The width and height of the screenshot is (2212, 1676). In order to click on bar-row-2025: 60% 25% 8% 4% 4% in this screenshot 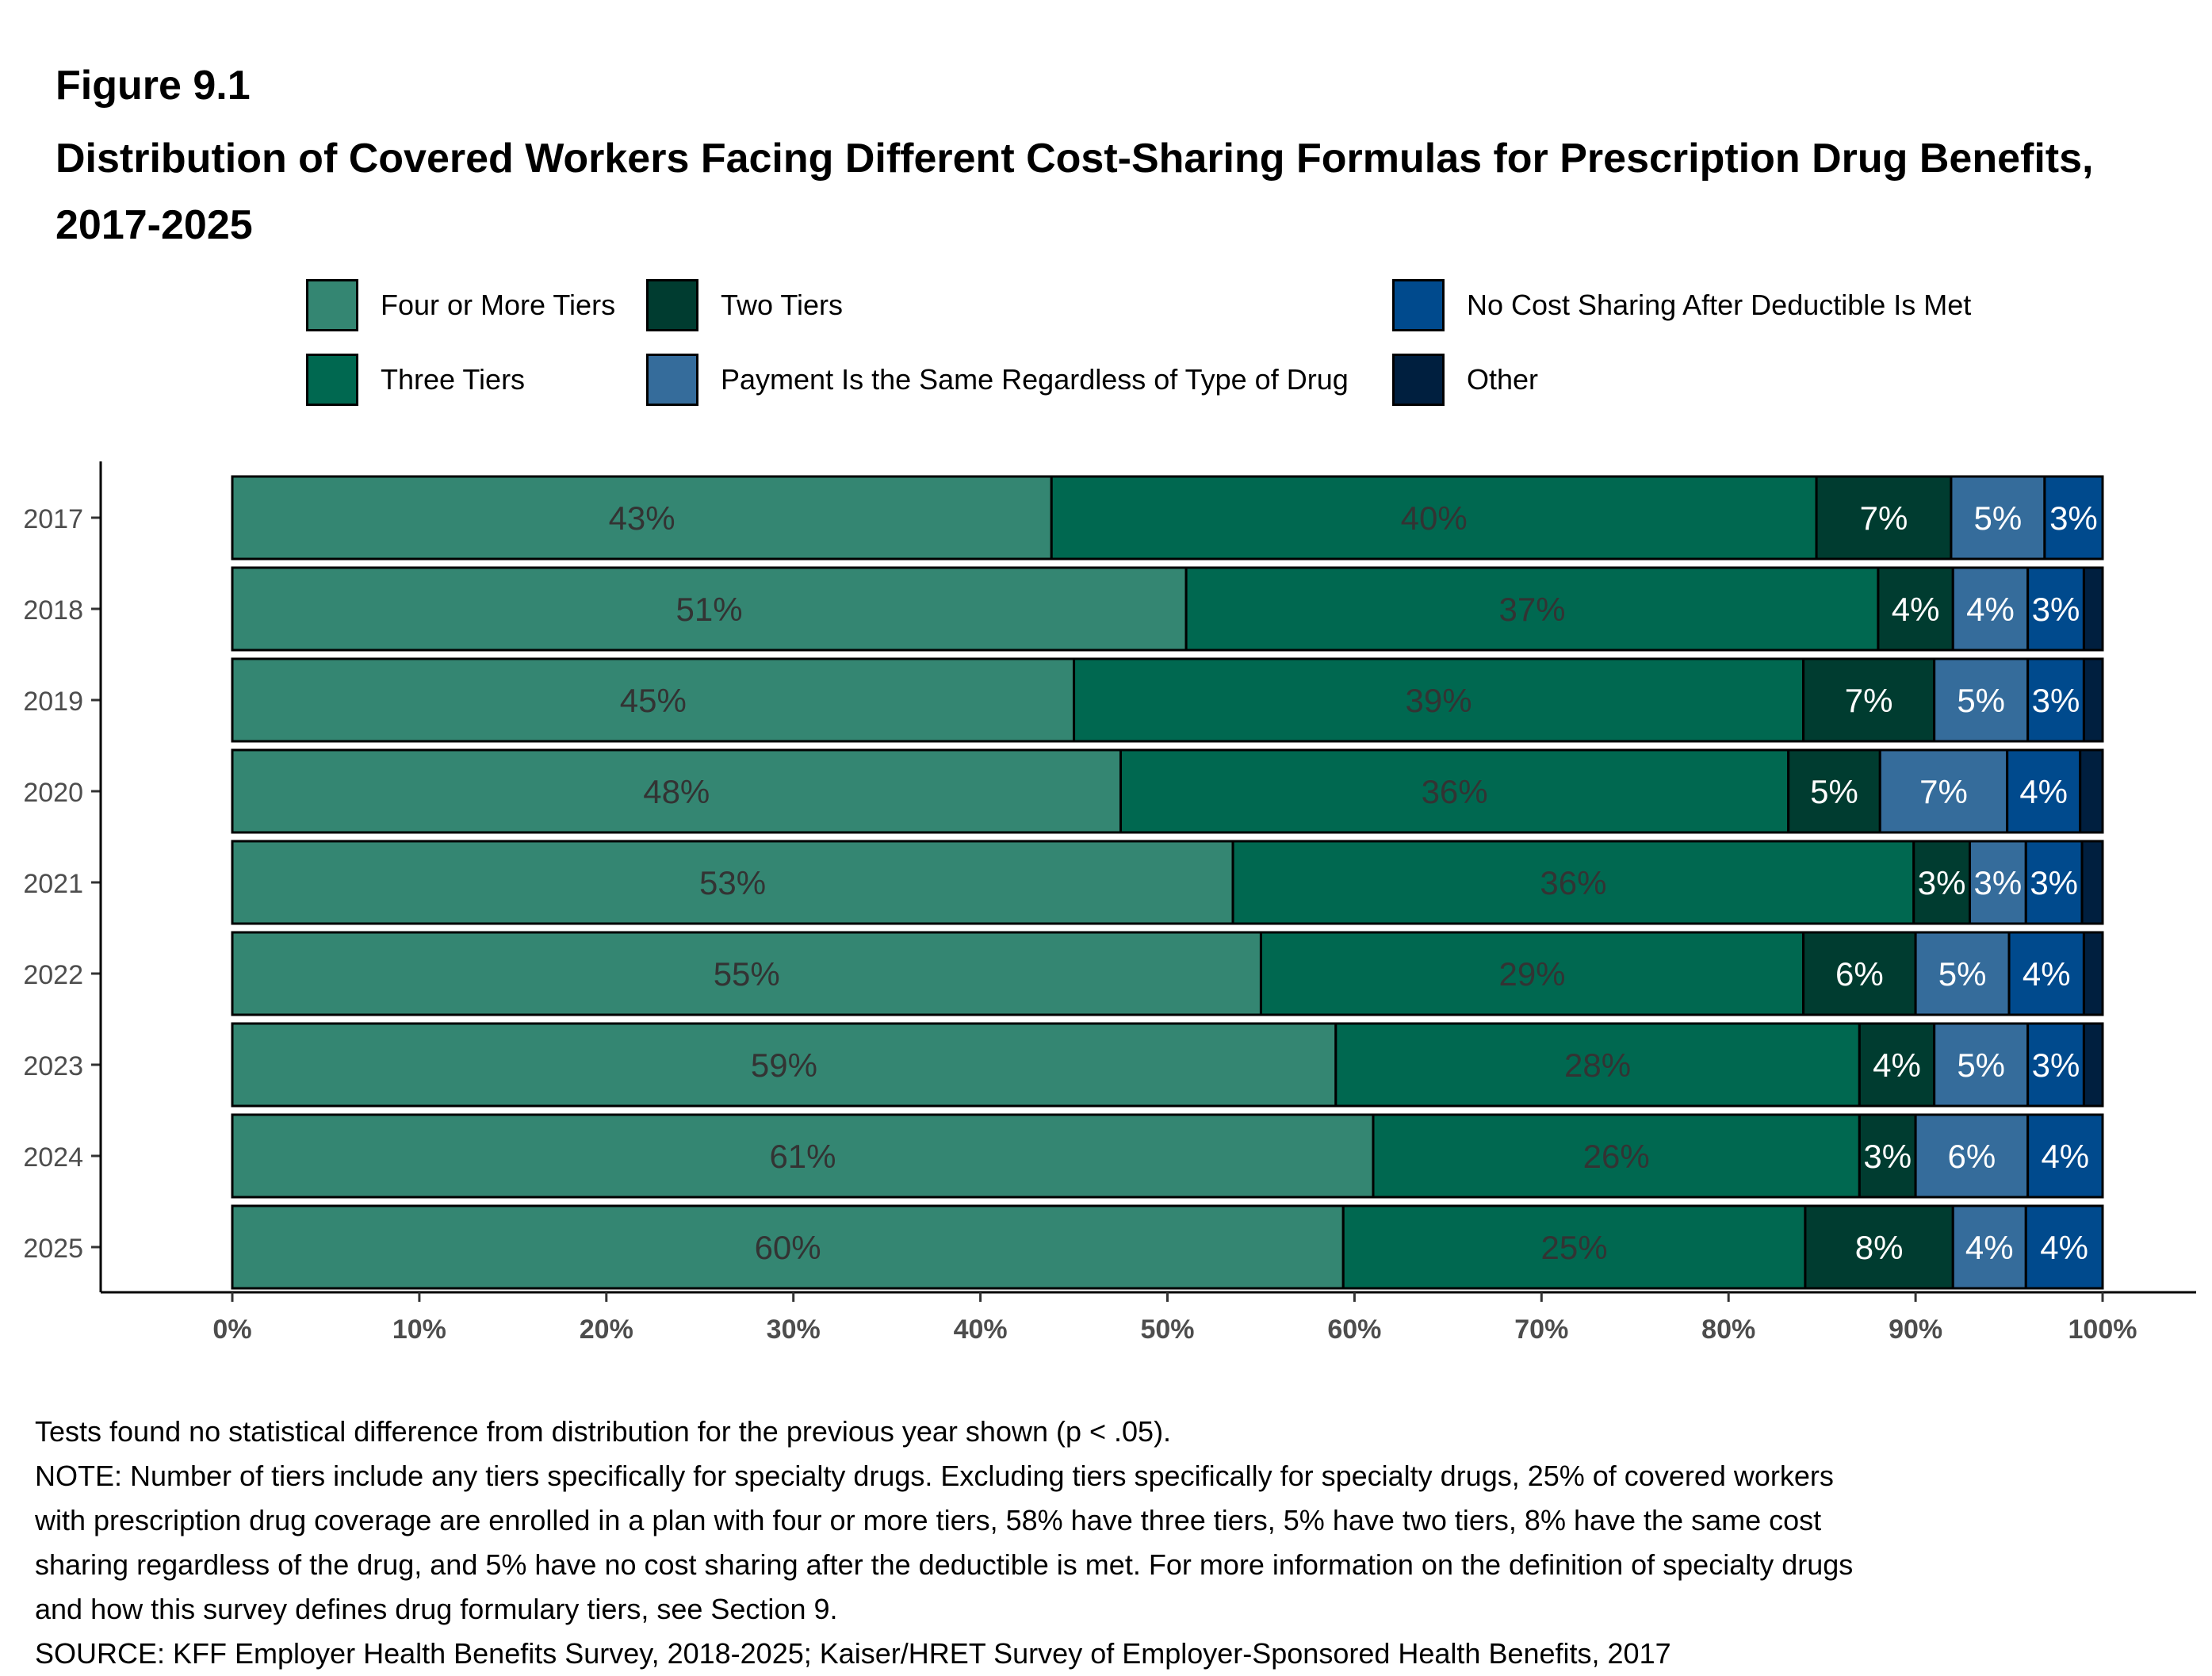, I will do `click(1167, 1247)`.